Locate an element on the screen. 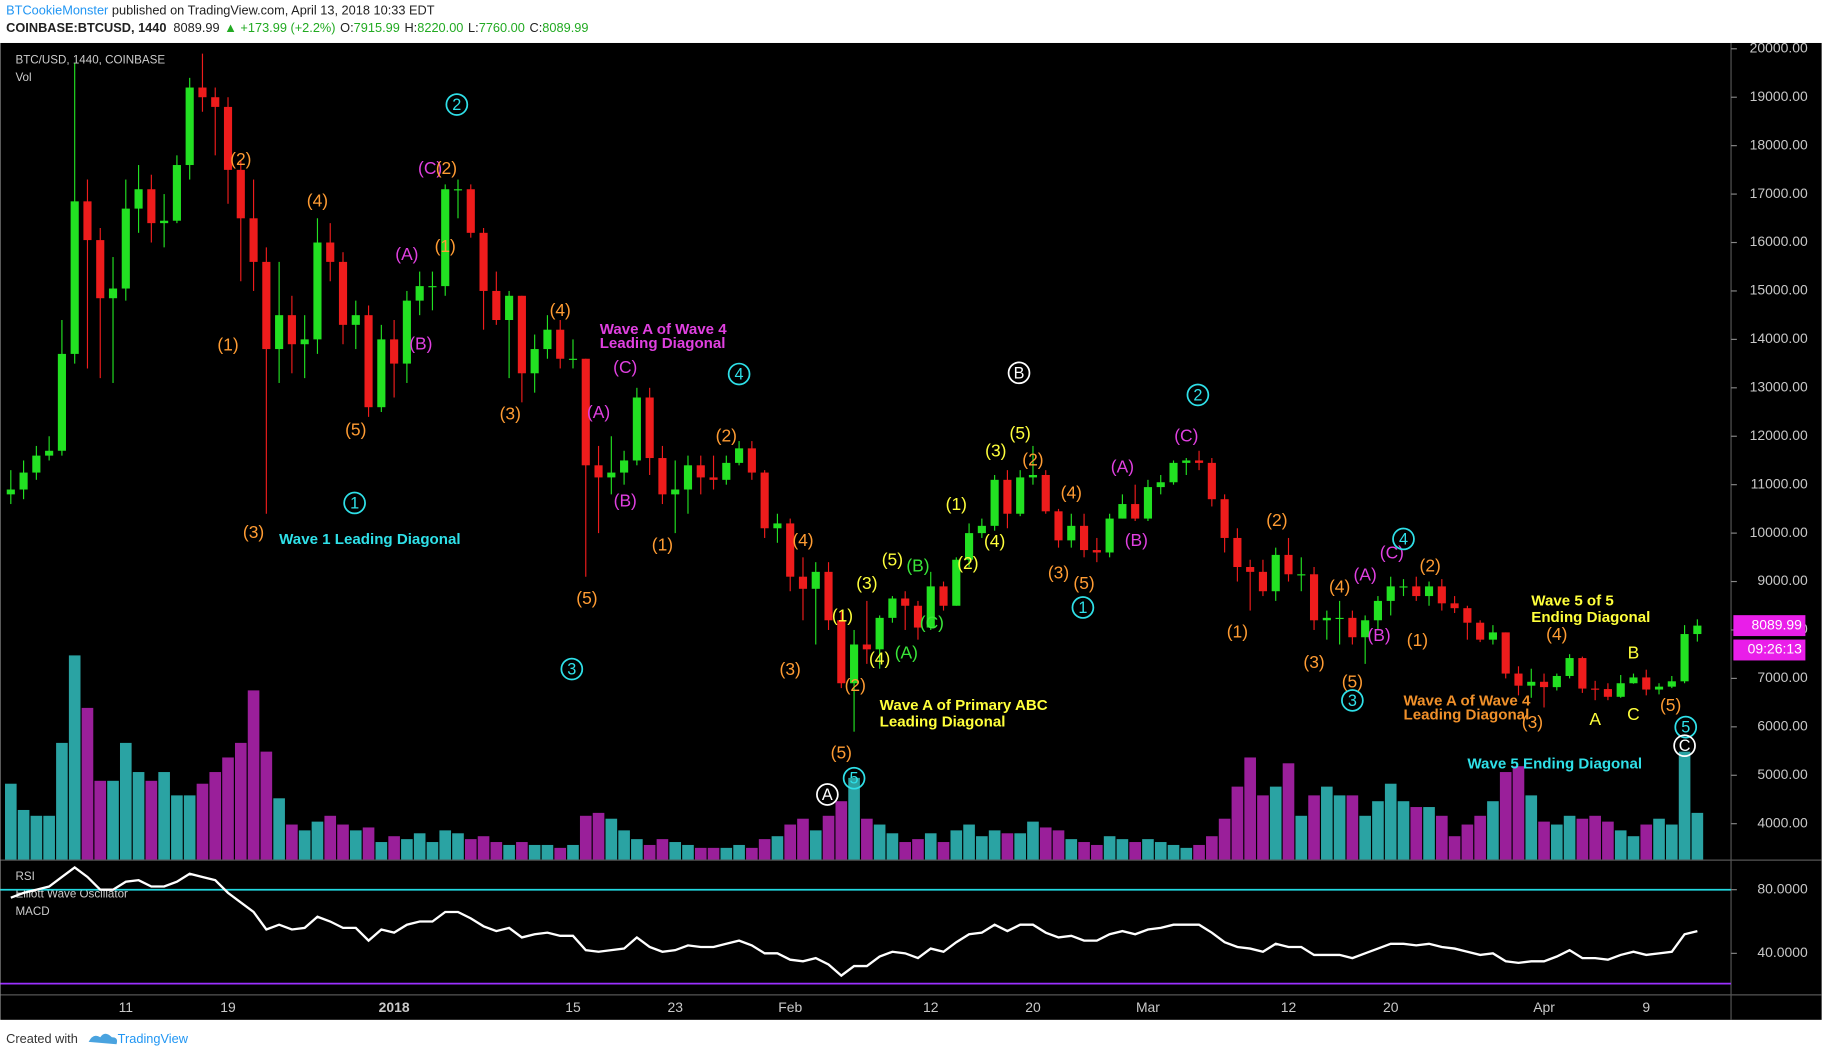  footer-link: TradingView is located at coordinates (153, 1038).